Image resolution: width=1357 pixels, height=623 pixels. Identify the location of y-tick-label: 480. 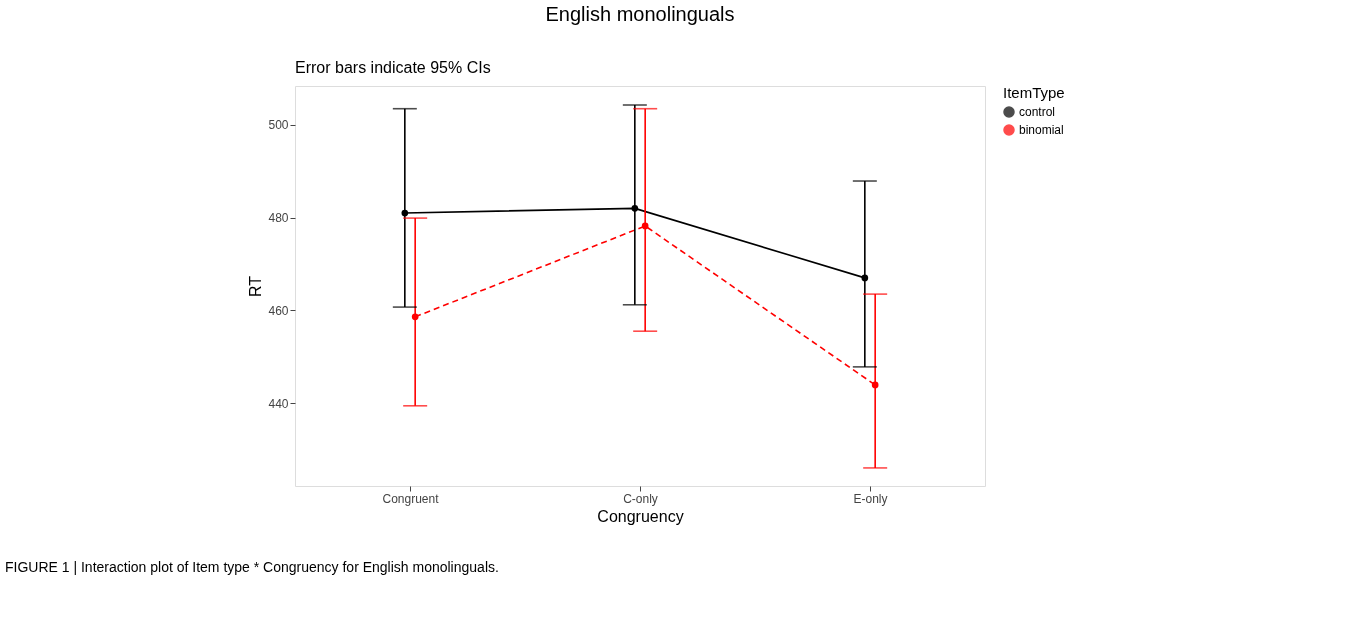
(278, 218).